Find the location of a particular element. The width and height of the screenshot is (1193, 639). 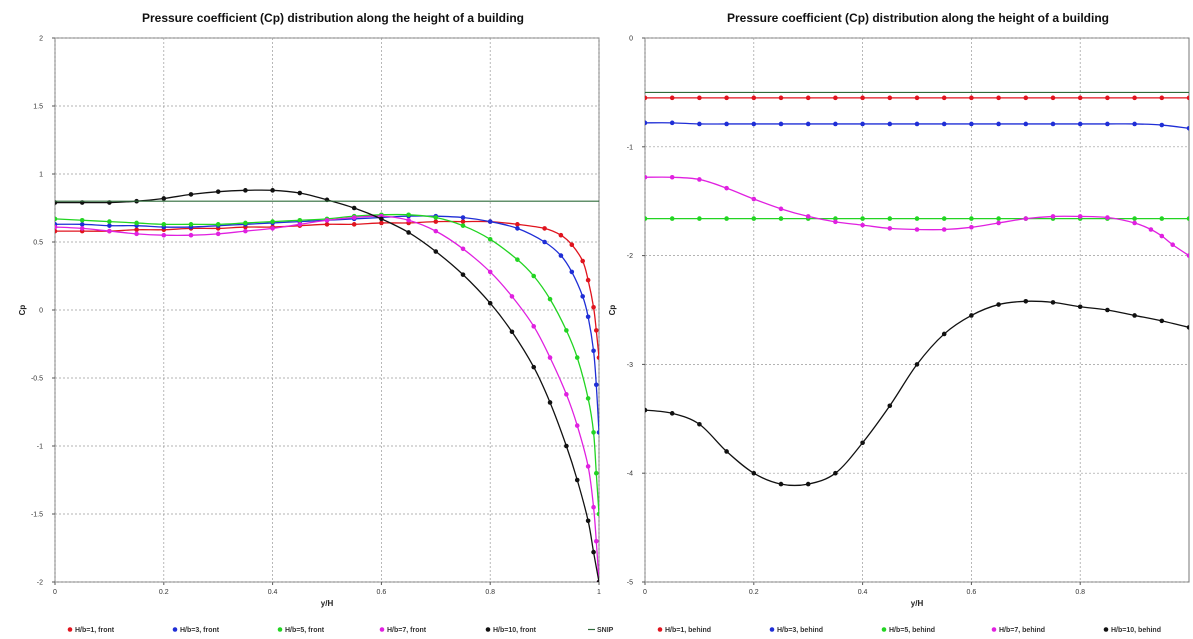

legend-label: H/b=10, behind is located at coordinates (1136, 630).